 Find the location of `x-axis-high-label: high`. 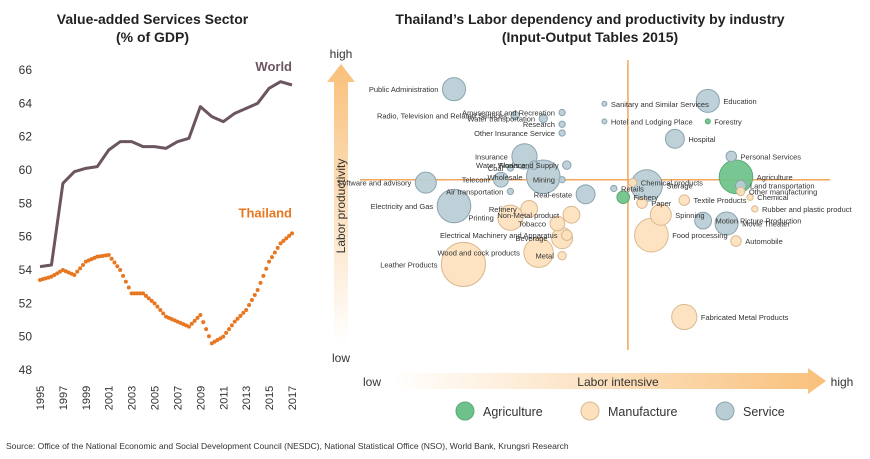

x-axis-high-label: high is located at coordinates (842, 382).